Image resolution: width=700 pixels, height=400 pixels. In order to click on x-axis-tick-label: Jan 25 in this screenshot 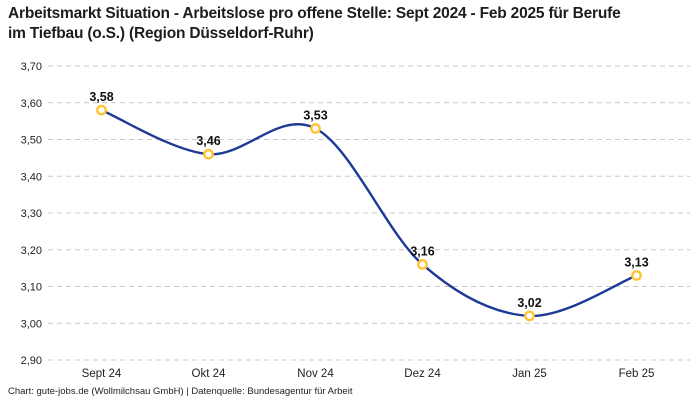, I will do `click(529, 374)`.